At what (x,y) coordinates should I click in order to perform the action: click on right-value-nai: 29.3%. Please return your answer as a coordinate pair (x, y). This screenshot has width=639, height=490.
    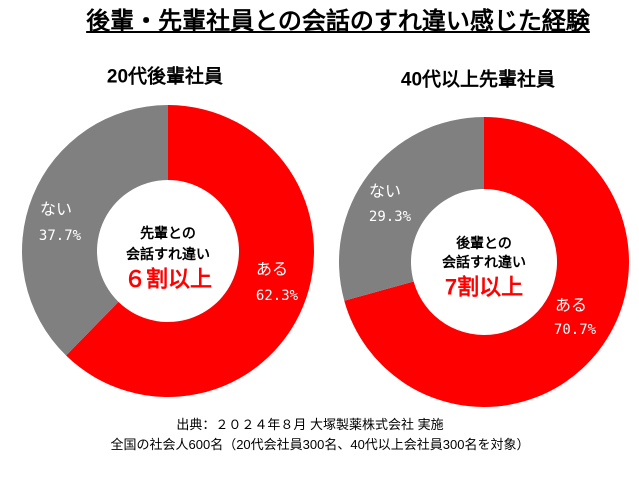
    Looking at the image, I should click on (390, 217).